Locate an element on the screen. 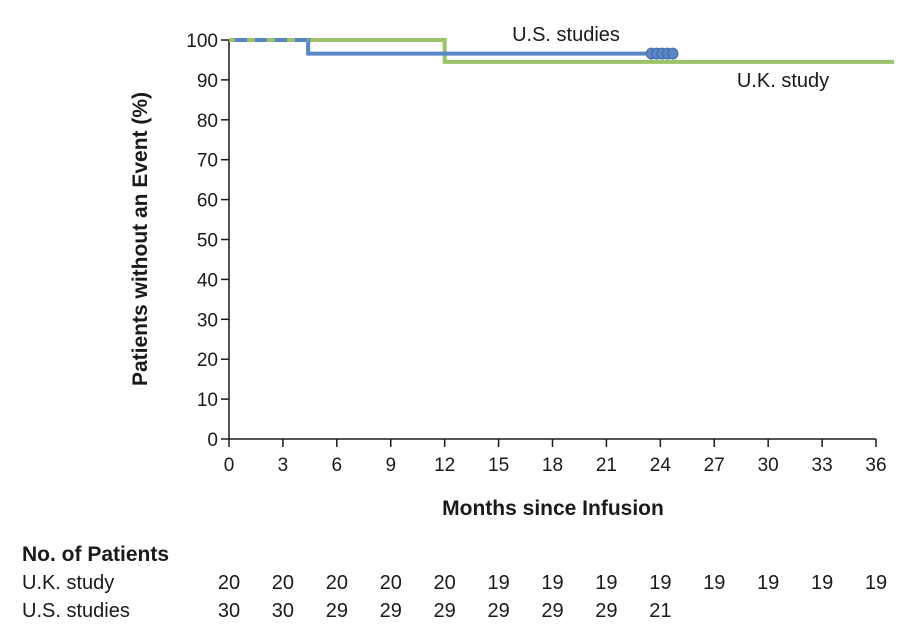 The width and height of the screenshot is (918, 642). y-axis: 0 10 20 30 40 50 60 70 80 90 100 is located at coordinates (208, 241).